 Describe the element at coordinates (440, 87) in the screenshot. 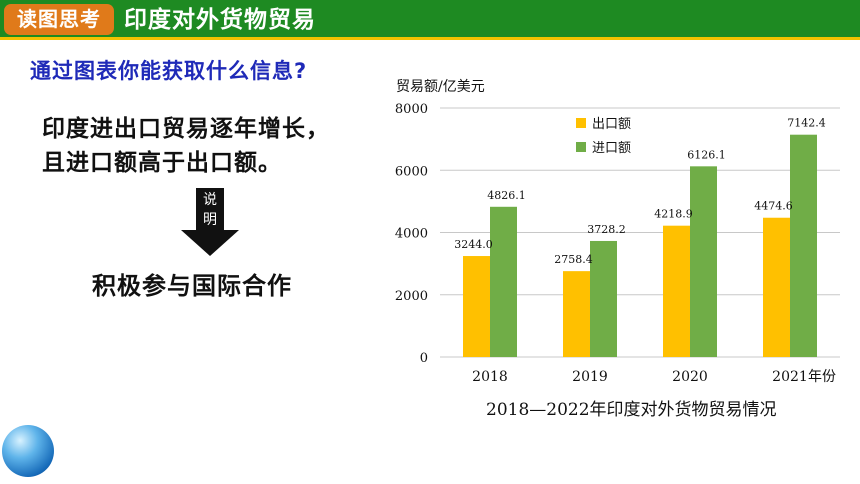

I see `y-axis-label: 贸易额/亿美元` at that location.